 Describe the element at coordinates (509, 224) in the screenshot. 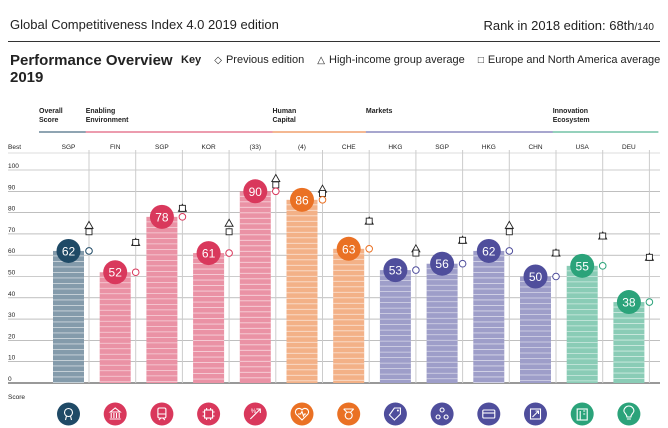

I see `high-income-average-marker` at that location.